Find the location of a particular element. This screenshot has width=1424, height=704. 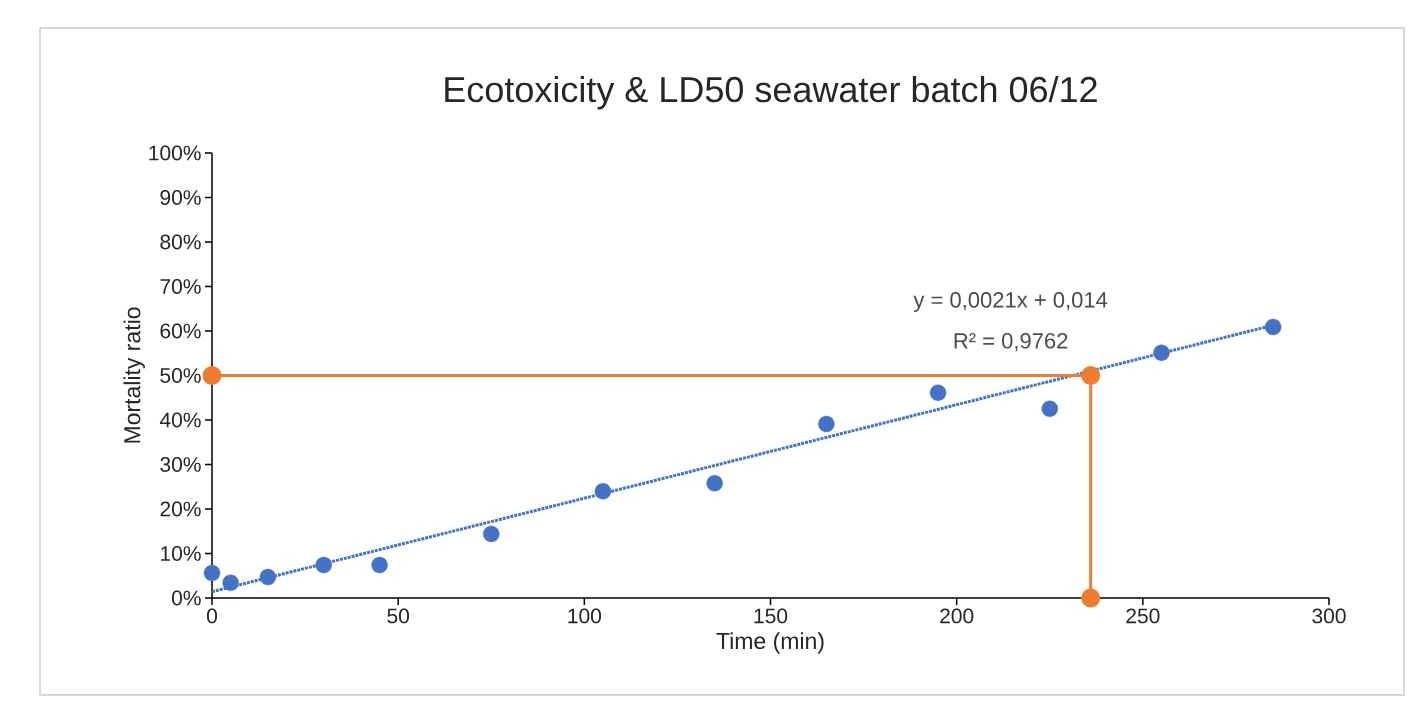

y-tick-label: 60% is located at coordinates (180, 331).